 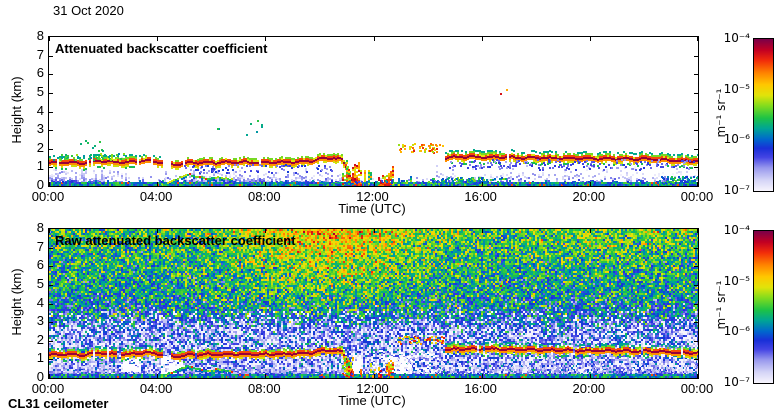 I want to click on panel2-colorbar, so click(x=763, y=307).